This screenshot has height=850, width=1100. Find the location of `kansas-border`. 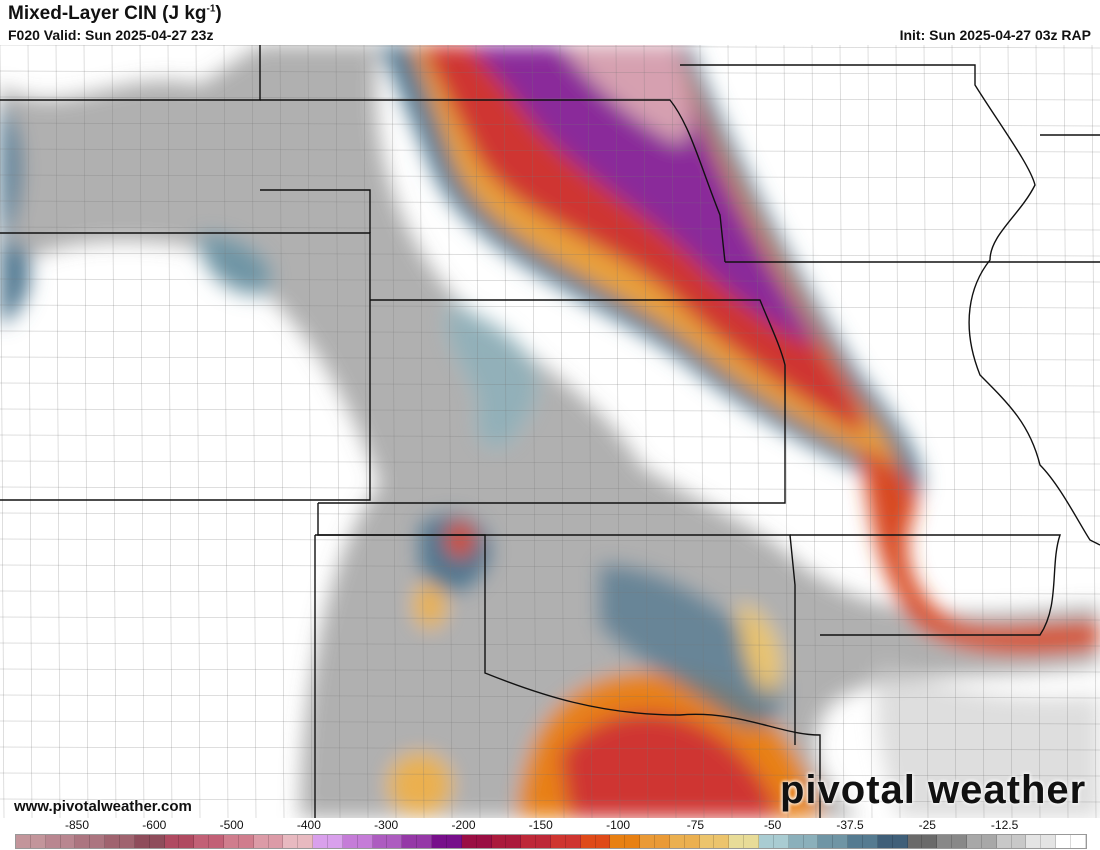

kansas-border is located at coordinates (552, 401).